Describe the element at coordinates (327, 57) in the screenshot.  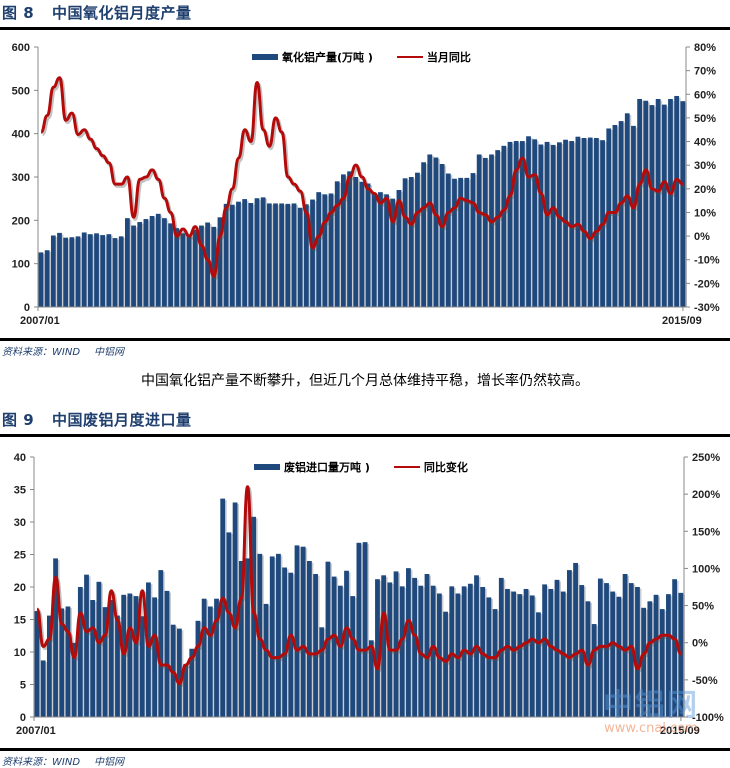
I see `legend-bar-label: 氧化铝产量(万吨 )` at that location.